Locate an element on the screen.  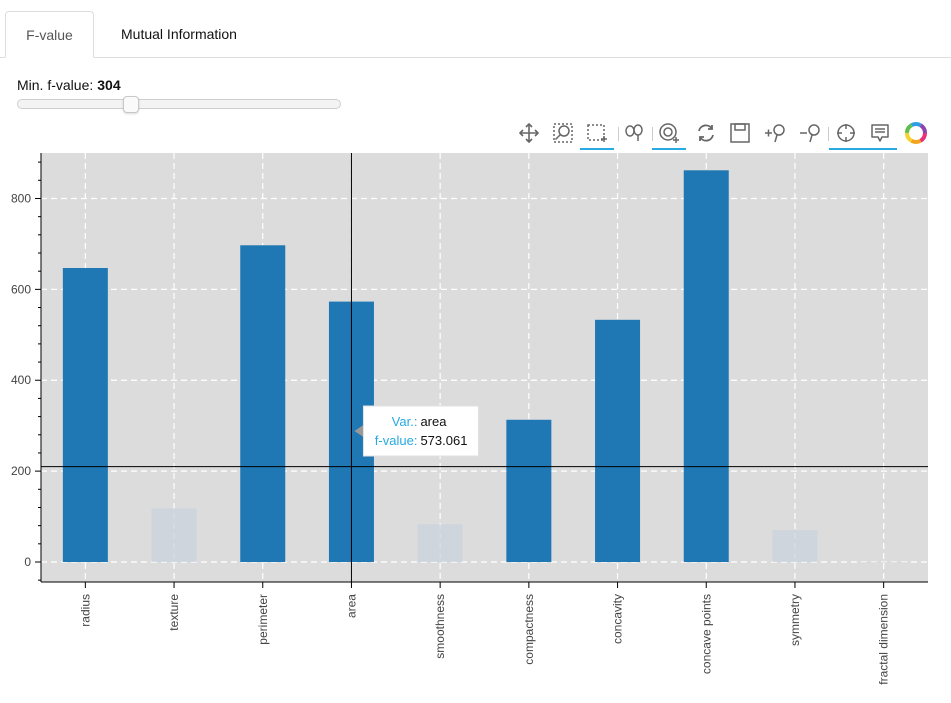
bar-radius is located at coordinates (85, 415).